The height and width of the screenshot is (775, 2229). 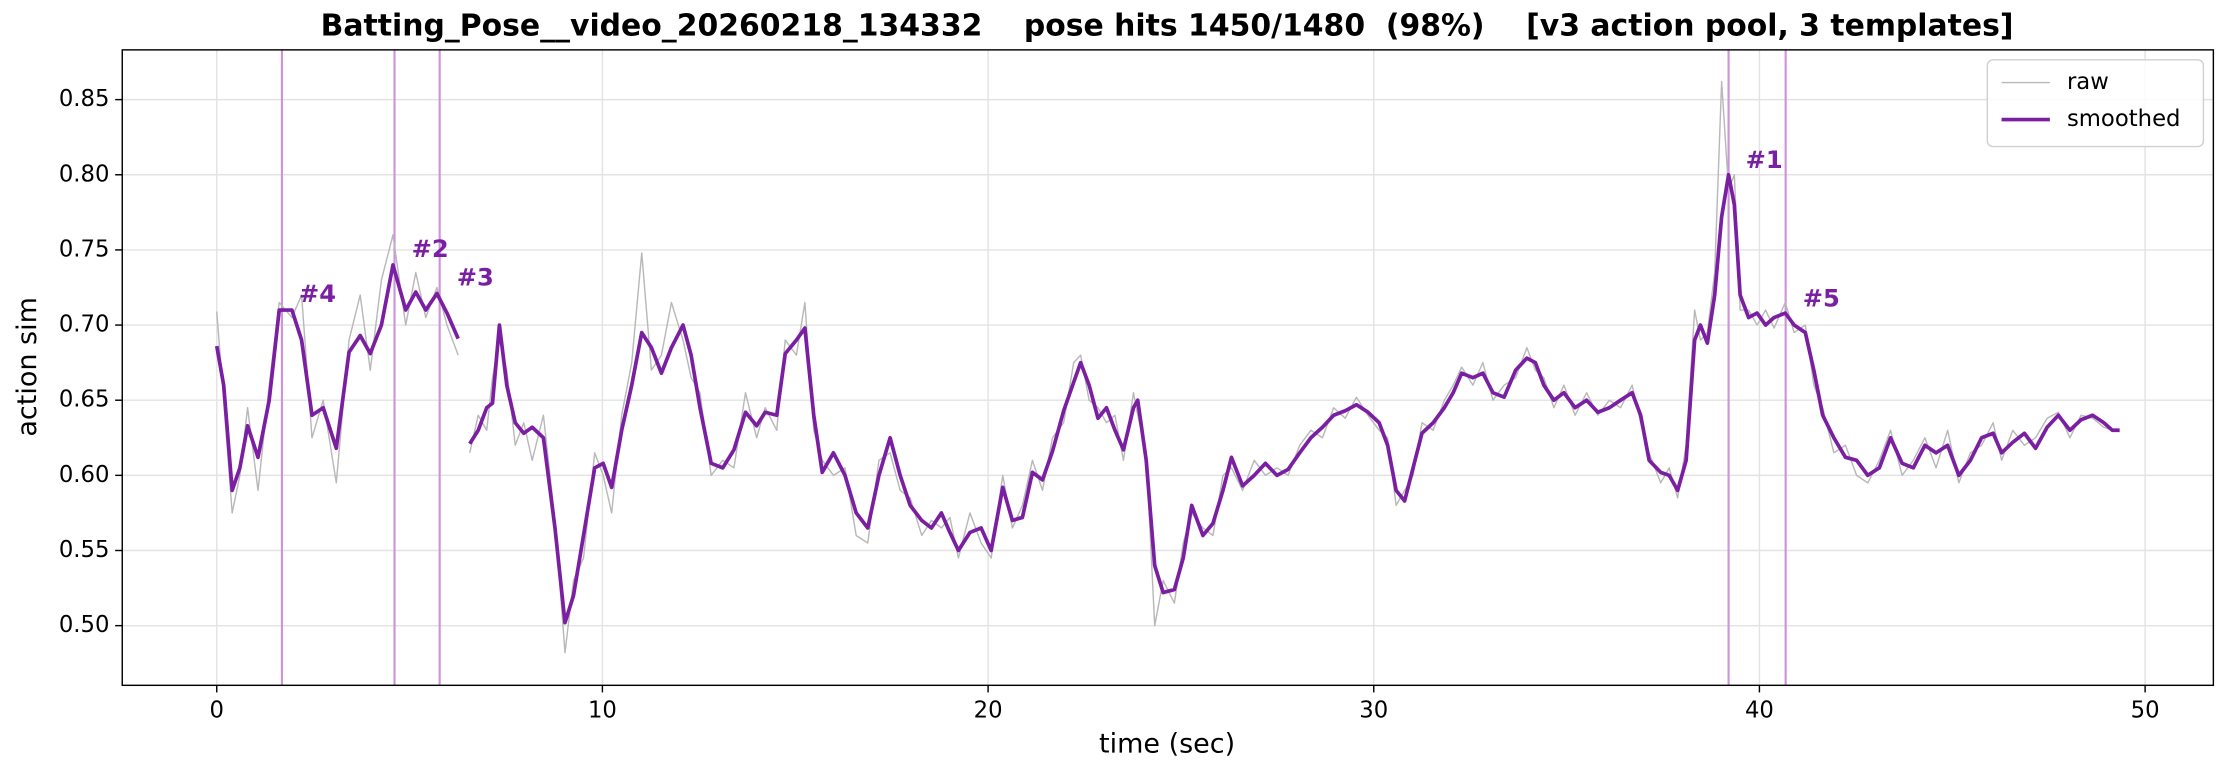 What do you see at coordinates (1764, 160) in the screenshot?
I see `event-label: #1` at bounding box center [1764, 160].